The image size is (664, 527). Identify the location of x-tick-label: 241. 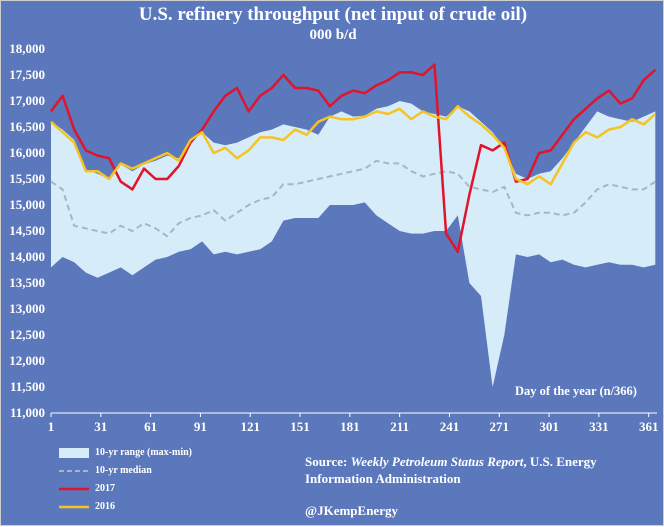
(450, 426).